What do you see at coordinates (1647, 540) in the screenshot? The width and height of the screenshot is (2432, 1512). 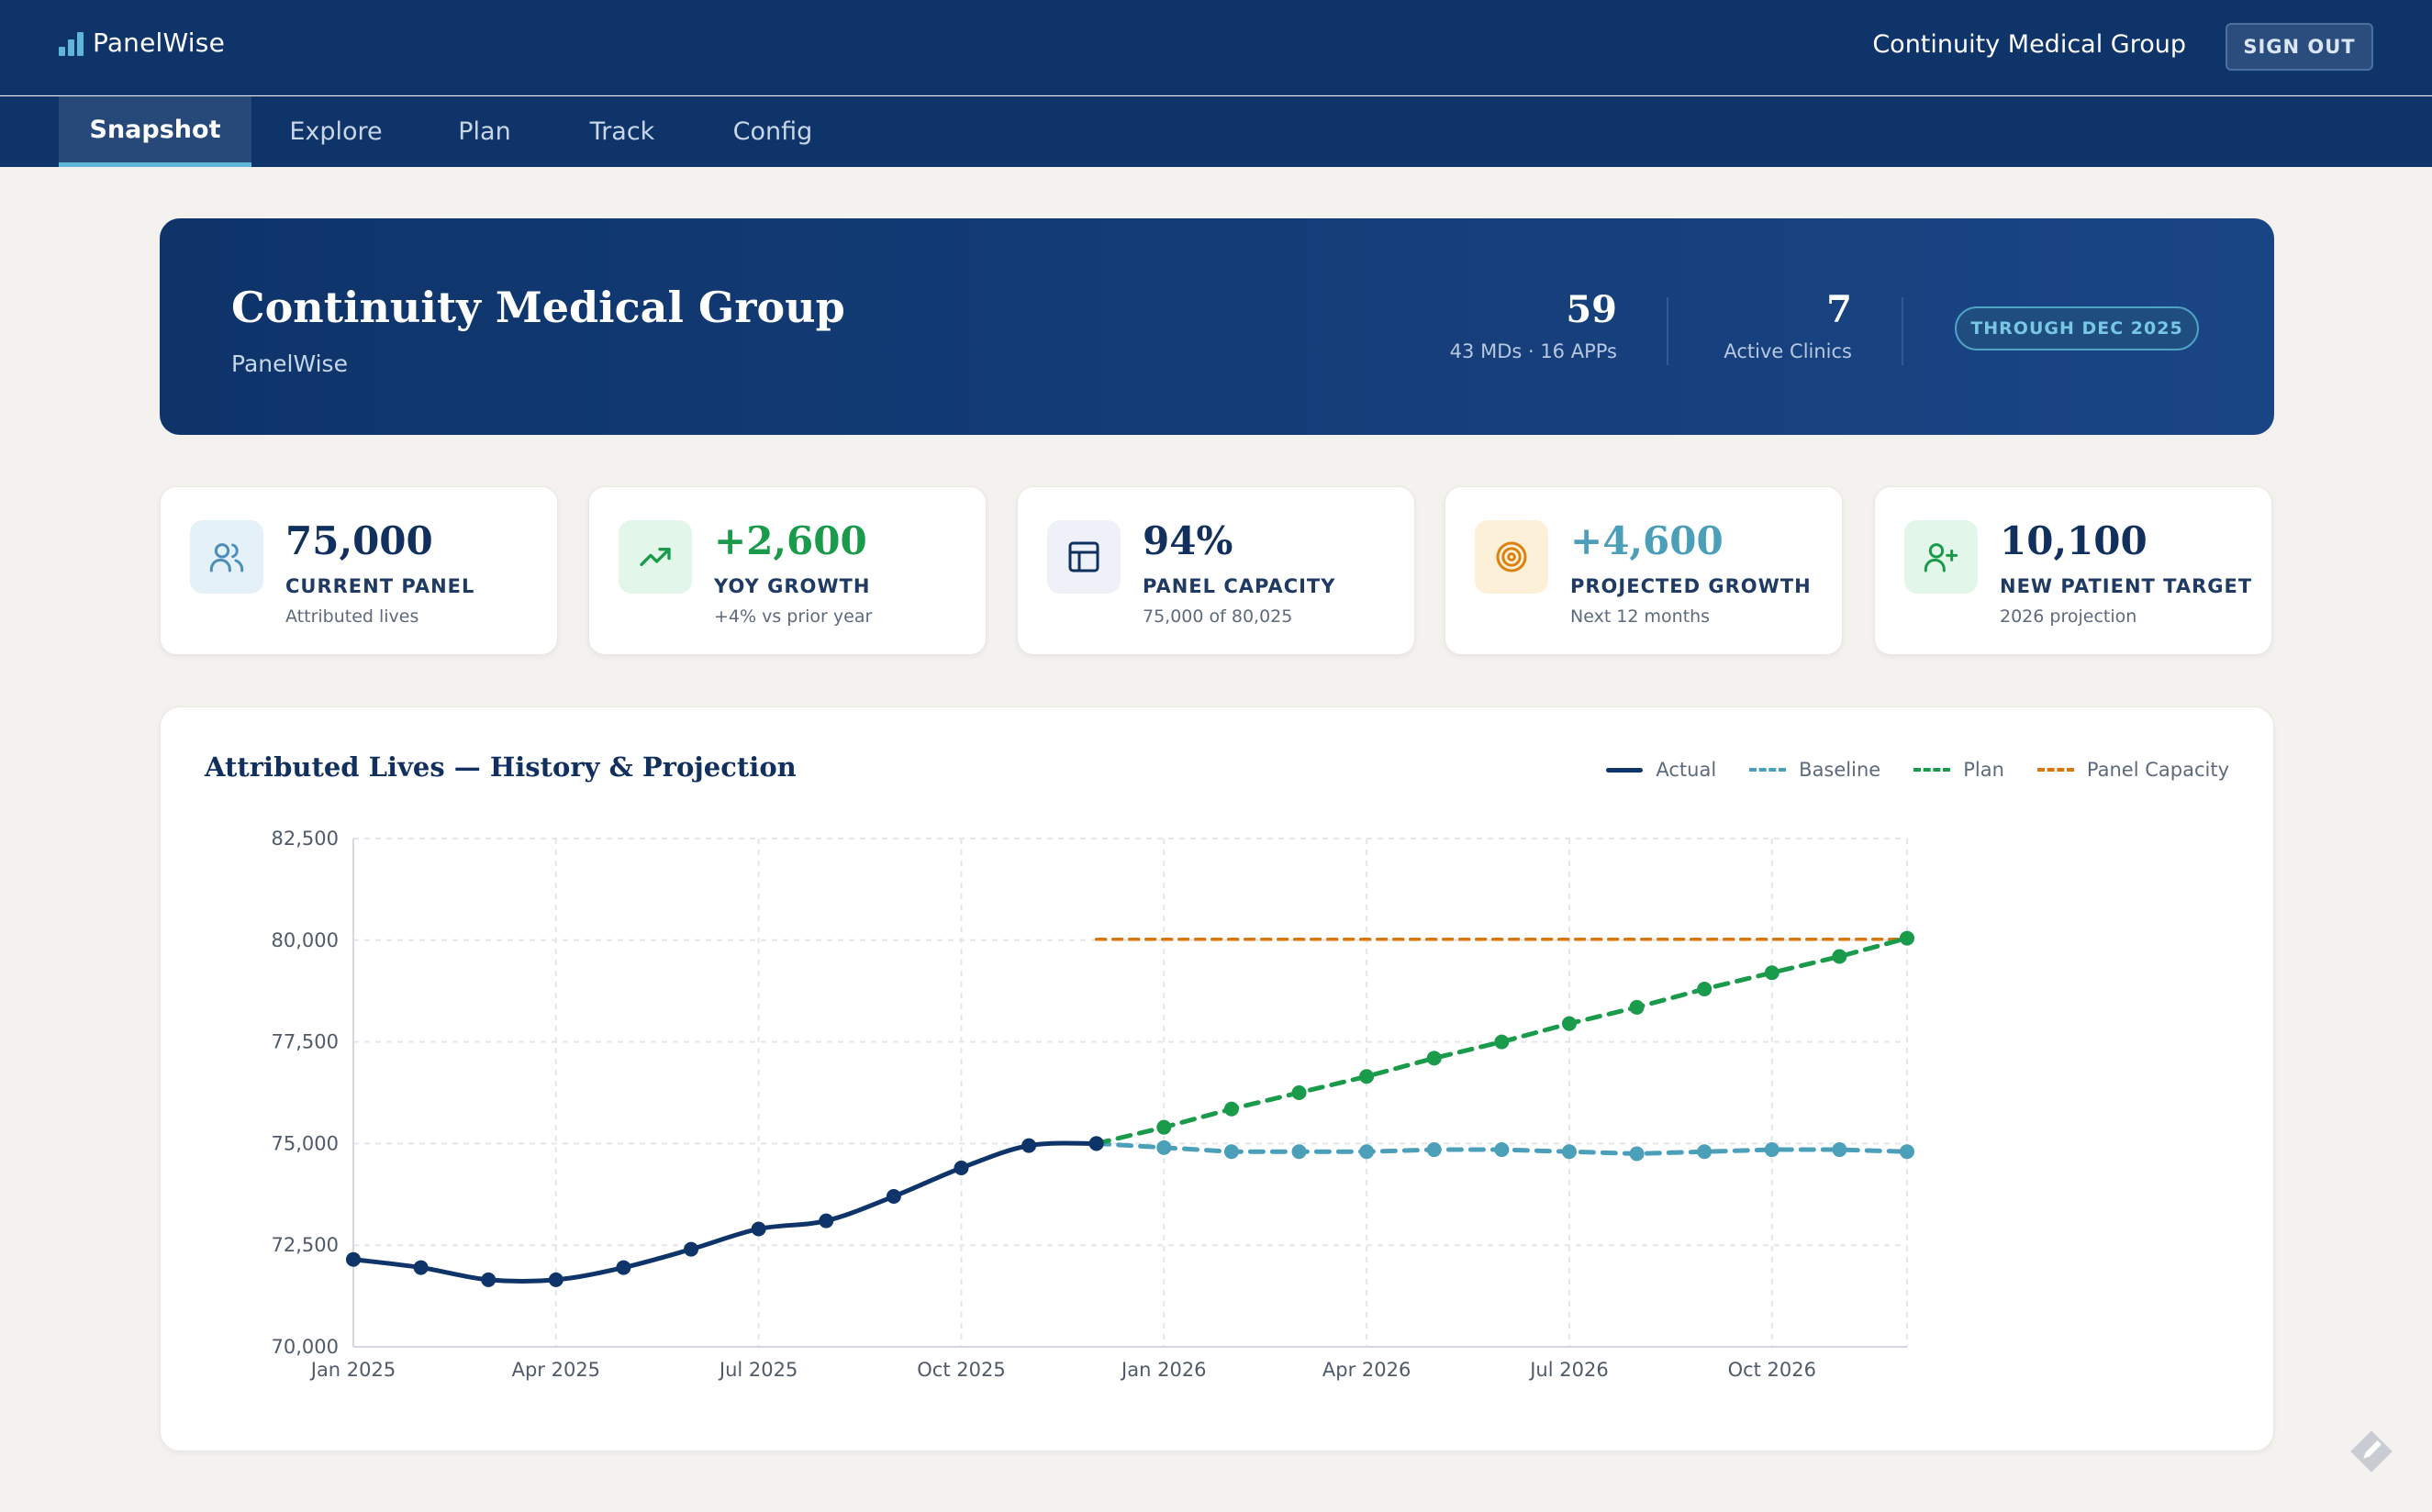 I see `kpi-value: +4,600` at bounding box center [1647, 540].